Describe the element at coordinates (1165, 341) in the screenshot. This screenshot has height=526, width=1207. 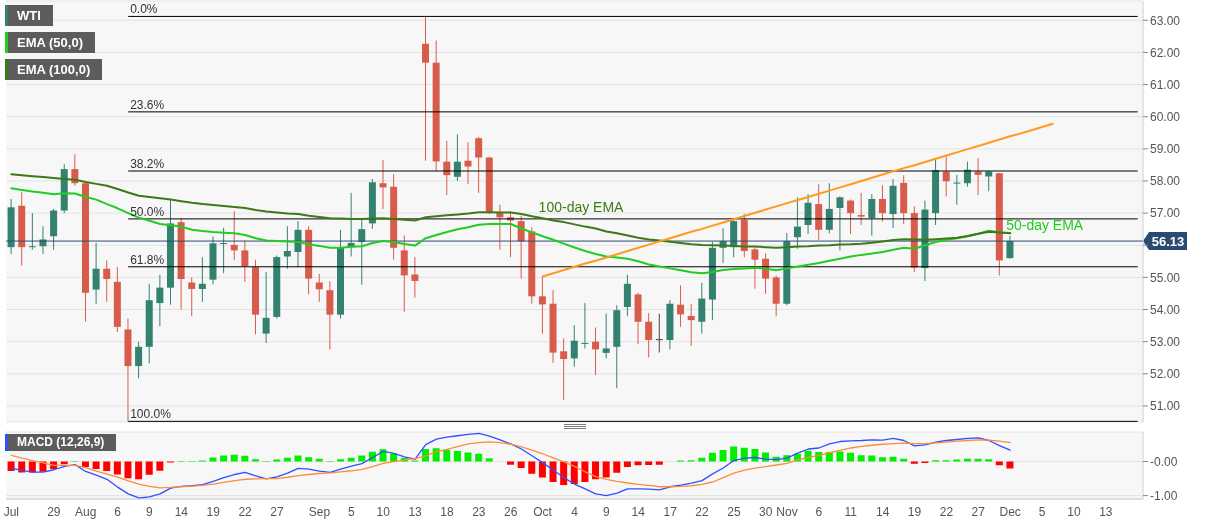
I see `y-tick-label: 53.00` at that location.